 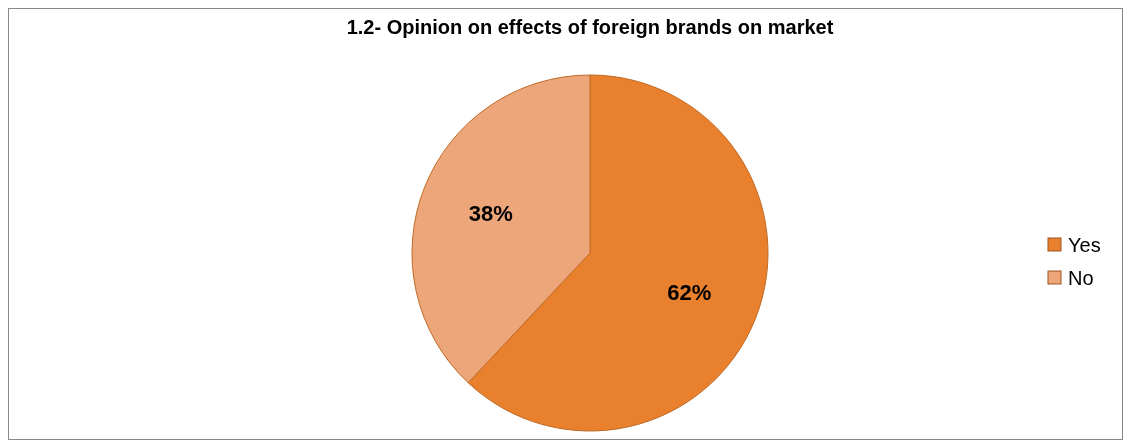 What do you see at coordinates (1084, 245) in the screenshot?
I see `legend-label: Yes` at bounding box center [1084, 245].